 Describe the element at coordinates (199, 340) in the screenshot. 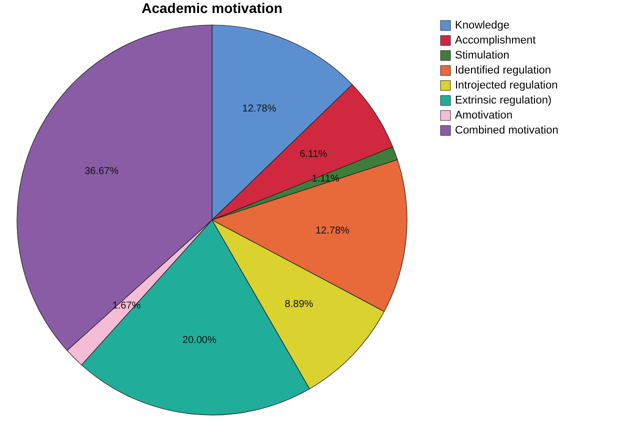

I see `data-label: 20.00%` at that location.